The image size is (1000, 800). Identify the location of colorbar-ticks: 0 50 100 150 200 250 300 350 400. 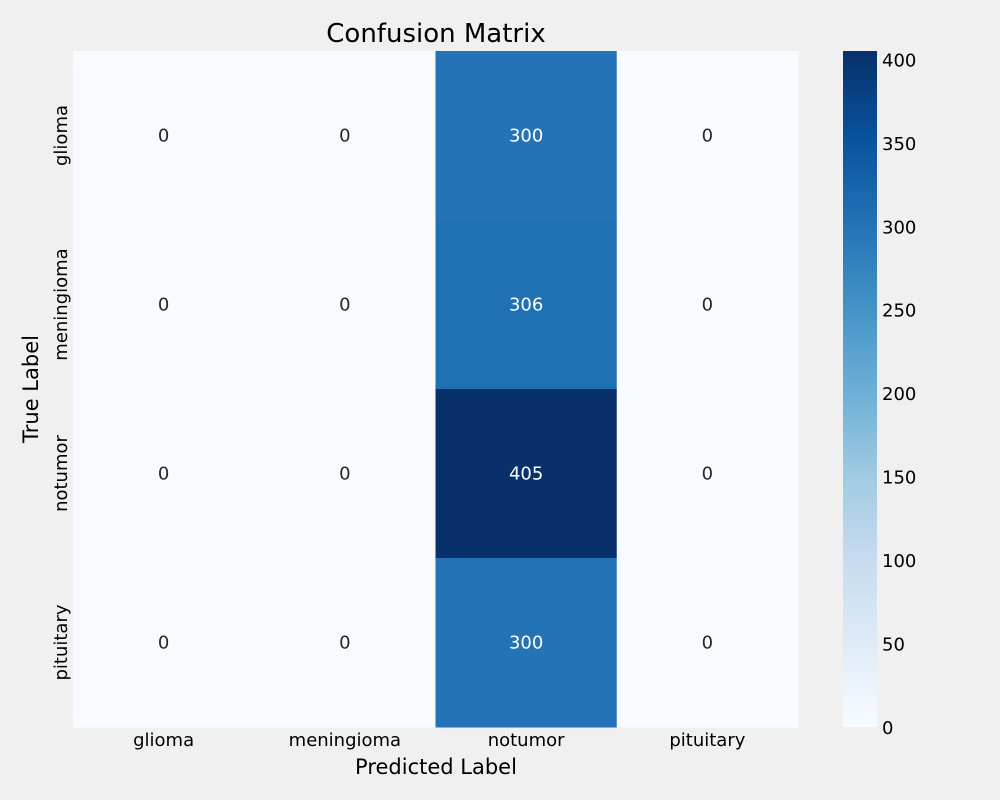
(899, 394).